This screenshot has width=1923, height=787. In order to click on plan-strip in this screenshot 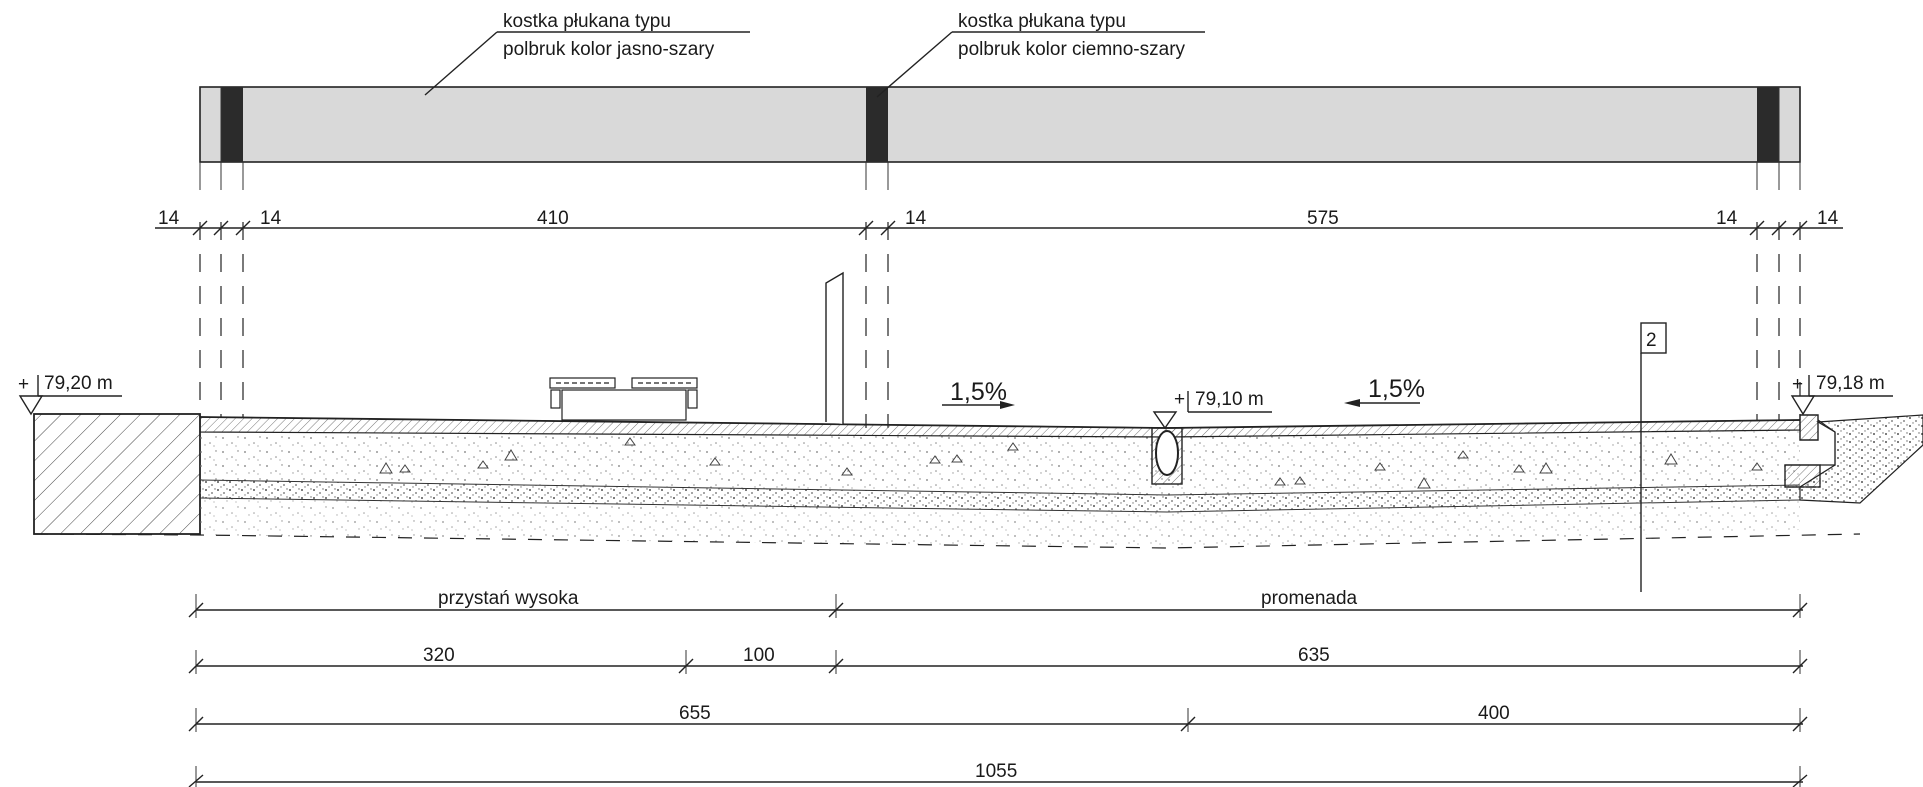, I will do `click(1000, 124)`.